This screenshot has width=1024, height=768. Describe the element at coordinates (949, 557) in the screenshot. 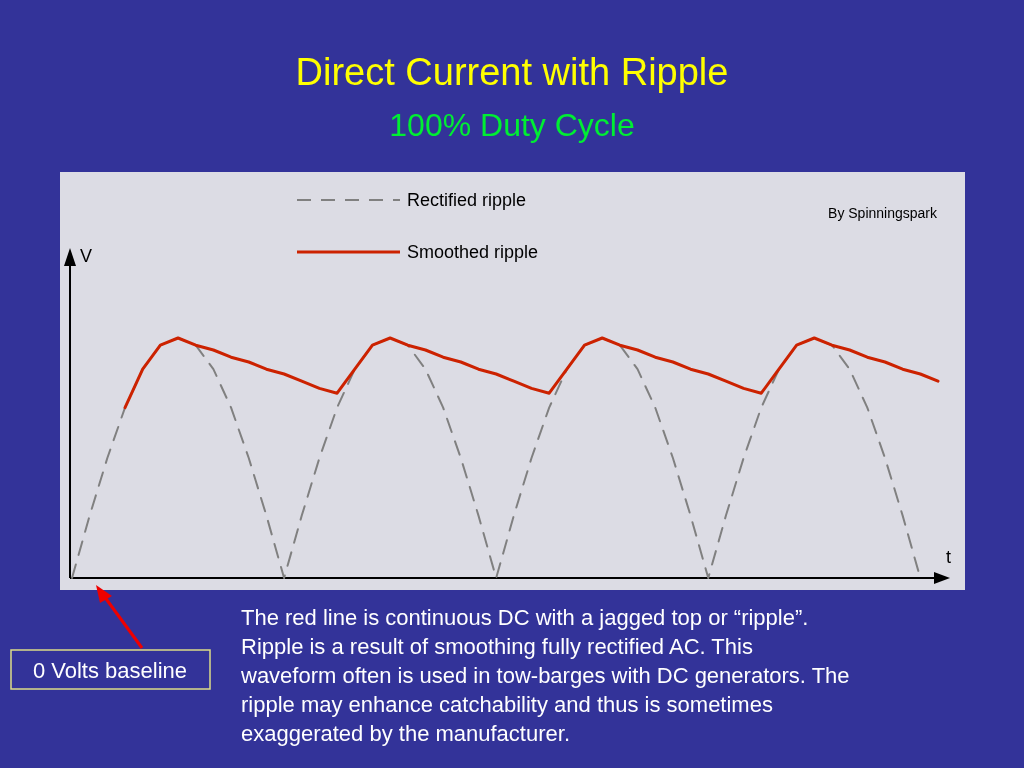

I see `x-axis-title: t` at that location.